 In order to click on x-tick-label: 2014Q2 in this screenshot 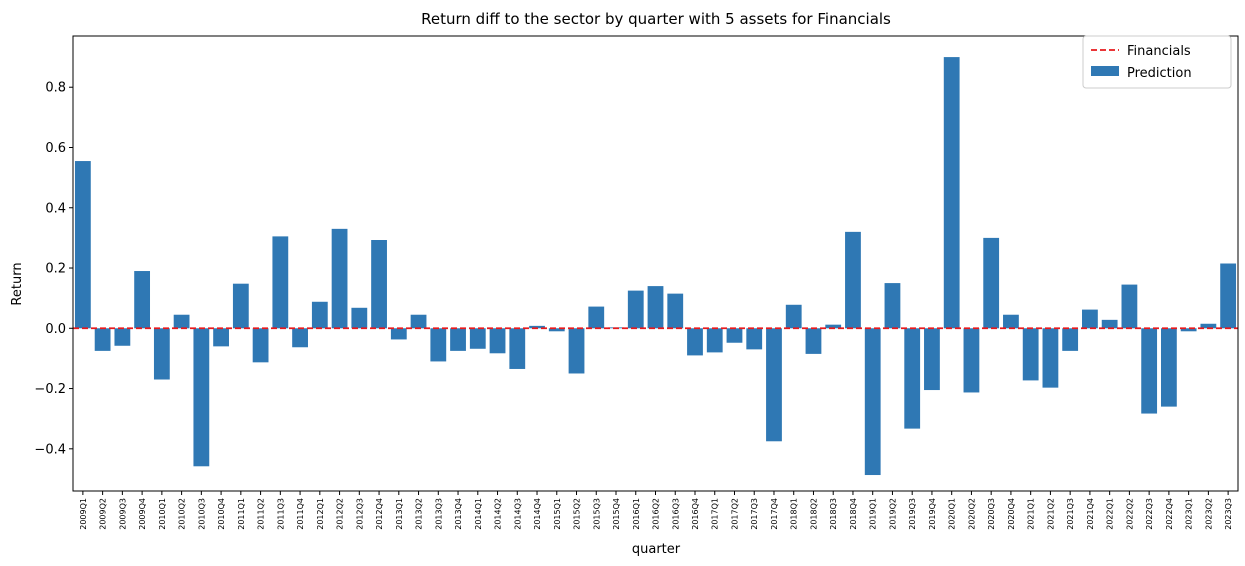, I will do `click(498, 514)`.